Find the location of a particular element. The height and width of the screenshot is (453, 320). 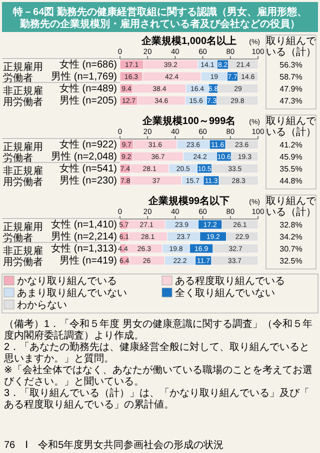

y-tick-label: 男性 (n=419) is located at coordinates (88, 260).